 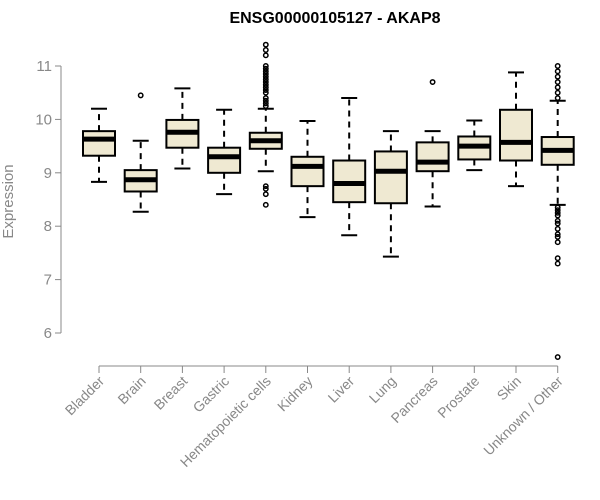 I want to click on y-tick-label: 10, so click(x=43, y=119).